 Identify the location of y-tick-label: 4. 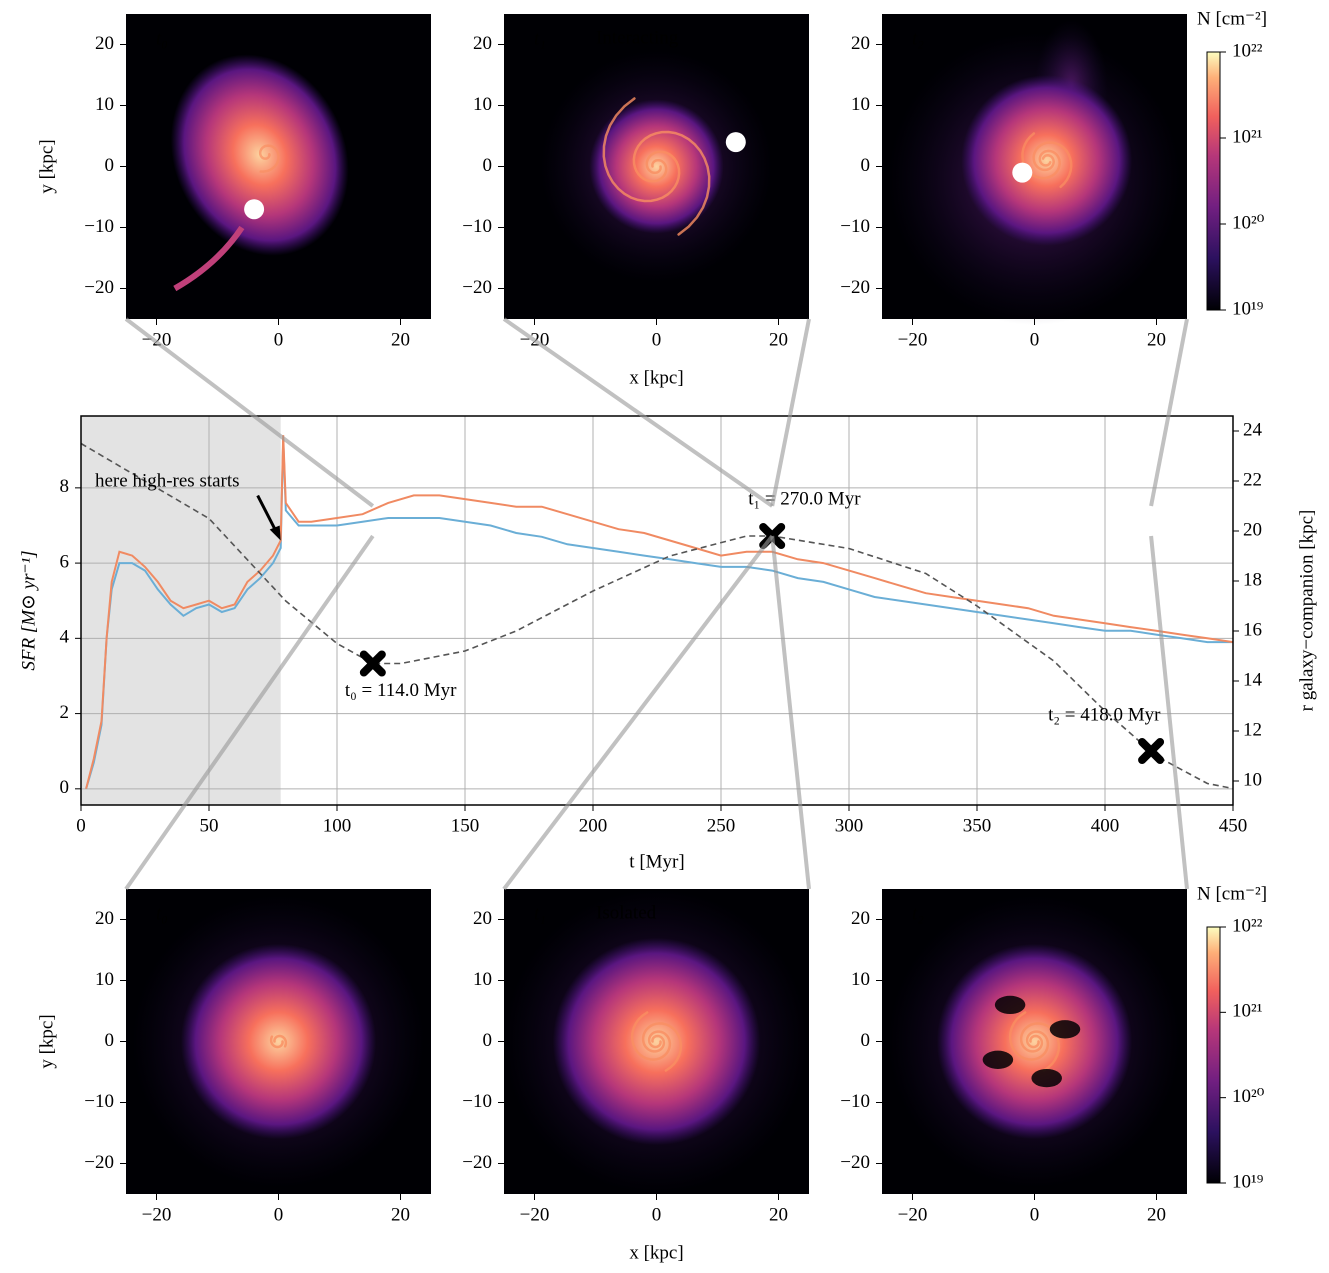
(65, 637).